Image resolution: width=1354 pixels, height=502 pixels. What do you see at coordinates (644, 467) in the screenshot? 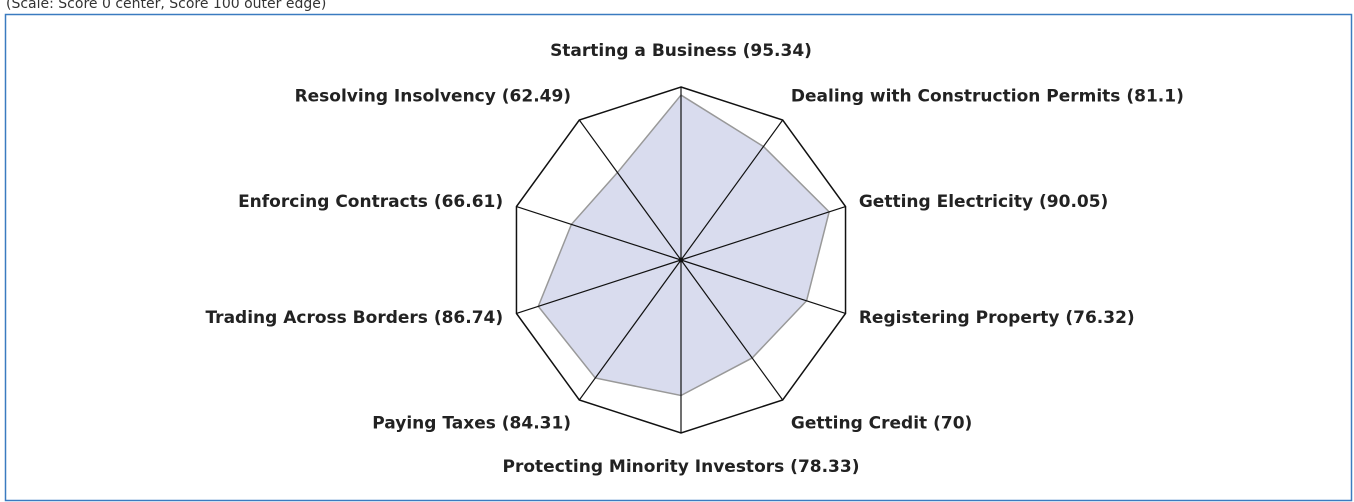
I see `category-label: Protecting Minority Investors` at bounding box center [644, 467].